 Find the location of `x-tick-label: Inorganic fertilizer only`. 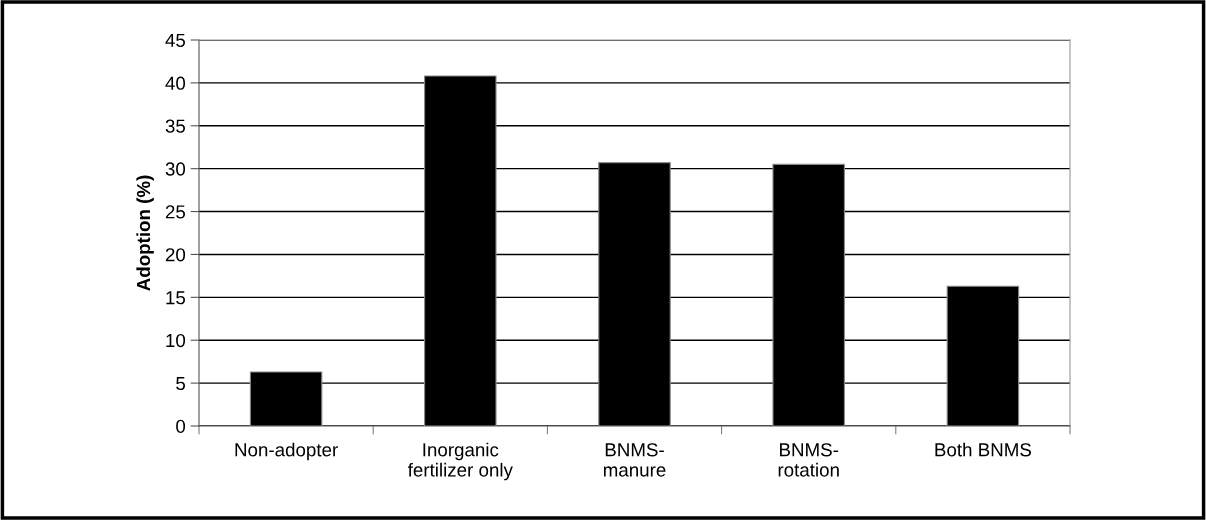

x-tick-label: Inorganic fertilizer only is located at coordinates (460, 461).